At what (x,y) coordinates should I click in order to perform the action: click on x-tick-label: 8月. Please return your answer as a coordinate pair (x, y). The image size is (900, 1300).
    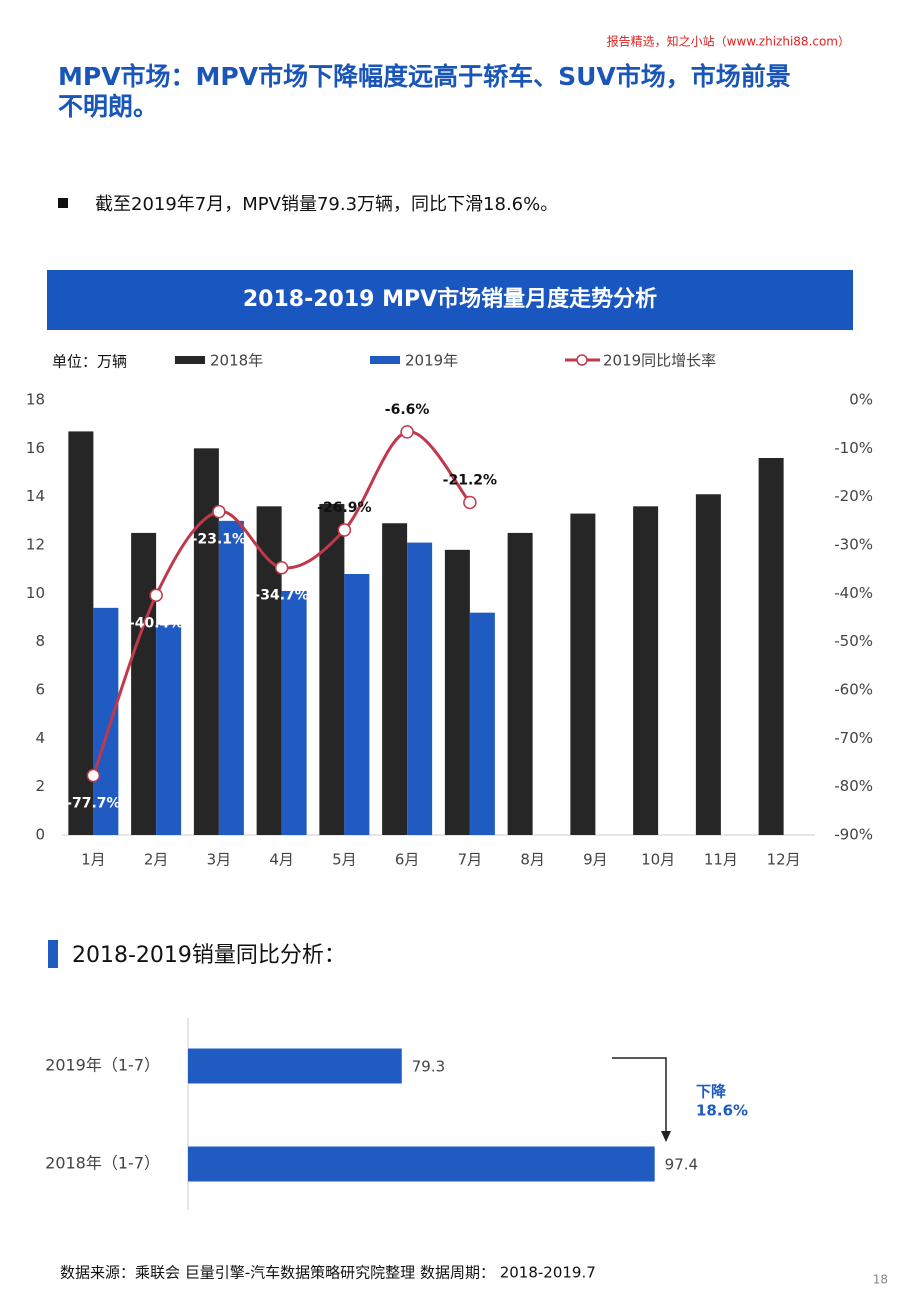
    Looking at the image, I should click on (532, 860).